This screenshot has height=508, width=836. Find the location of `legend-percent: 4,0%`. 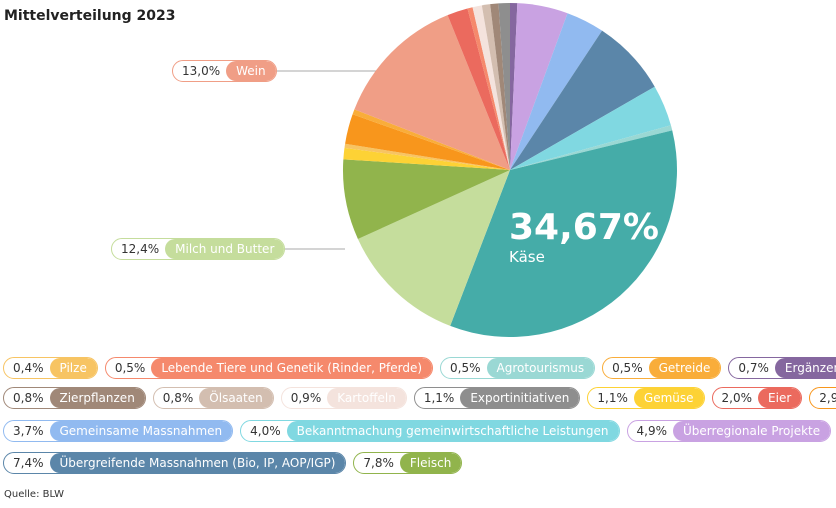

legend-percent: 4,0% is located at coordinates (265, 431).